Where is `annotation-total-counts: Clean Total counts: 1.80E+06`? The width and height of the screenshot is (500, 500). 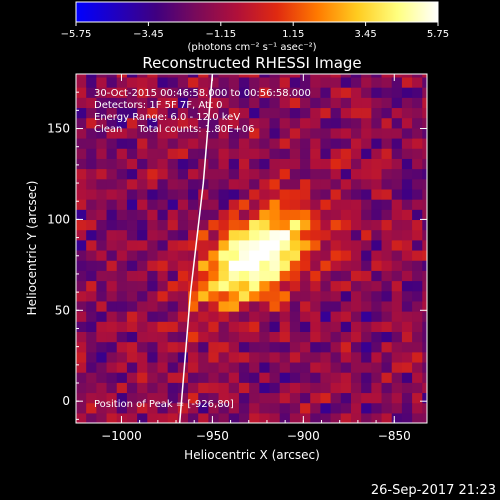 annotation-total-counts: Clean Total counts: 1.80E+06 is located at coordinates (174, 129).